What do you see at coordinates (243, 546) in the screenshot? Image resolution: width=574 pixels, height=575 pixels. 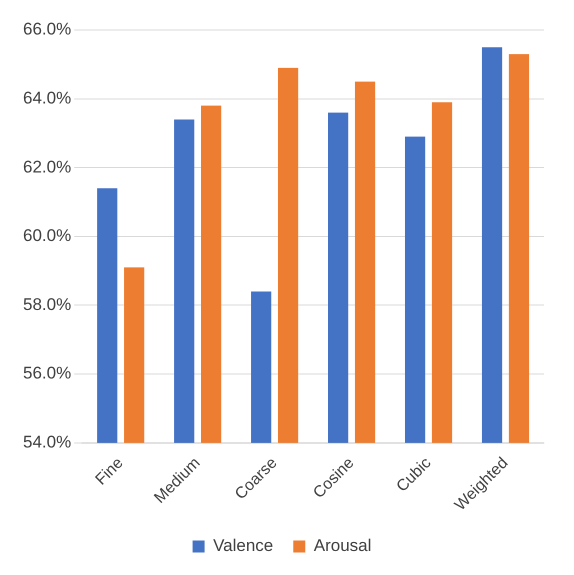 I see `legend-label: Valence` at bounding box center [243, 546].